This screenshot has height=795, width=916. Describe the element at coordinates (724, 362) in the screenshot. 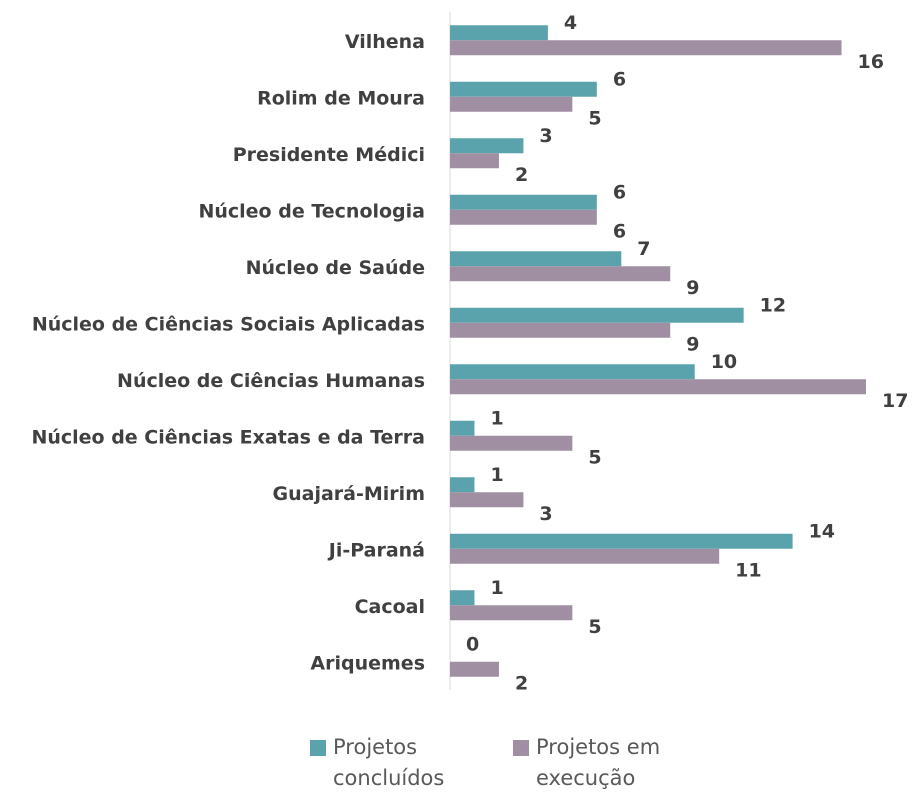

I see `value-label: 10` at that location.